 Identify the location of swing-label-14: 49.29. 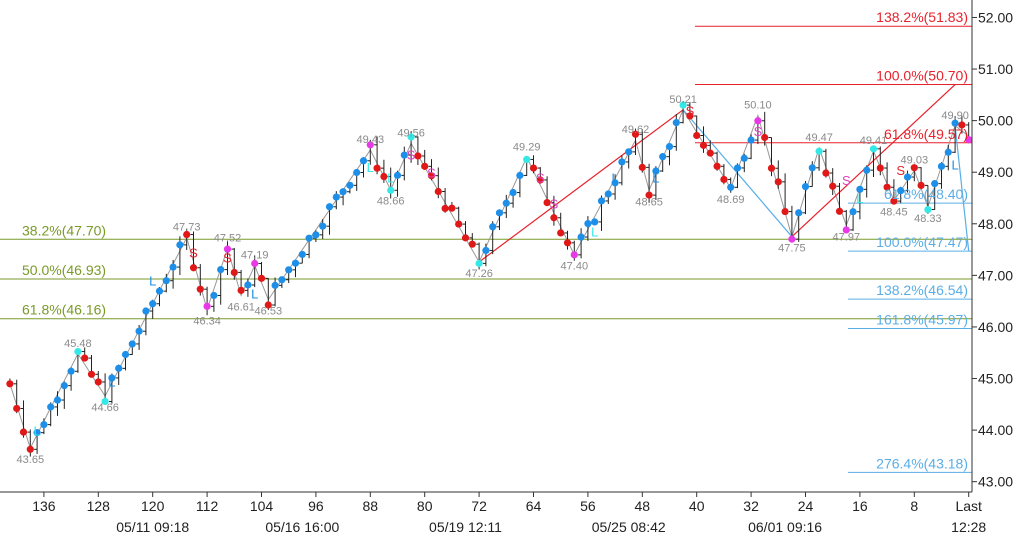
(527, 147).